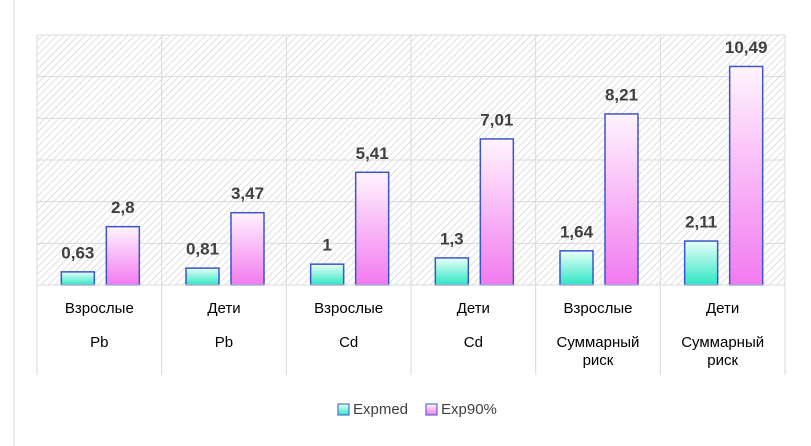 This screenshot has height=446, width=811. What do you see at coordinates (469, 409) in the screenshot?
I see `legend-label: Exp90%` at bounding box center [469, 409].